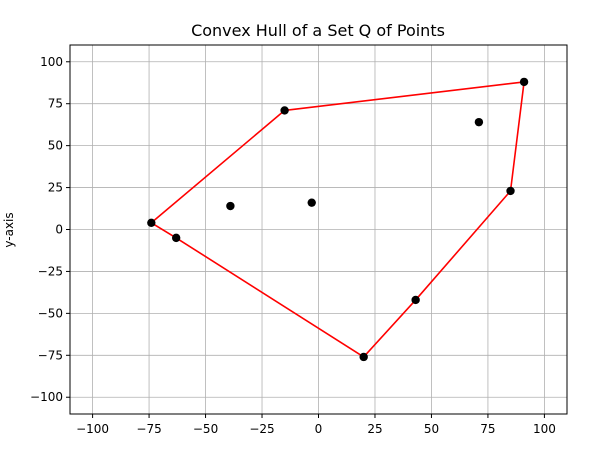  Describe the element at coordinates (50, 355) in the screenshot. I see `y-tick-label: −75` at that location.